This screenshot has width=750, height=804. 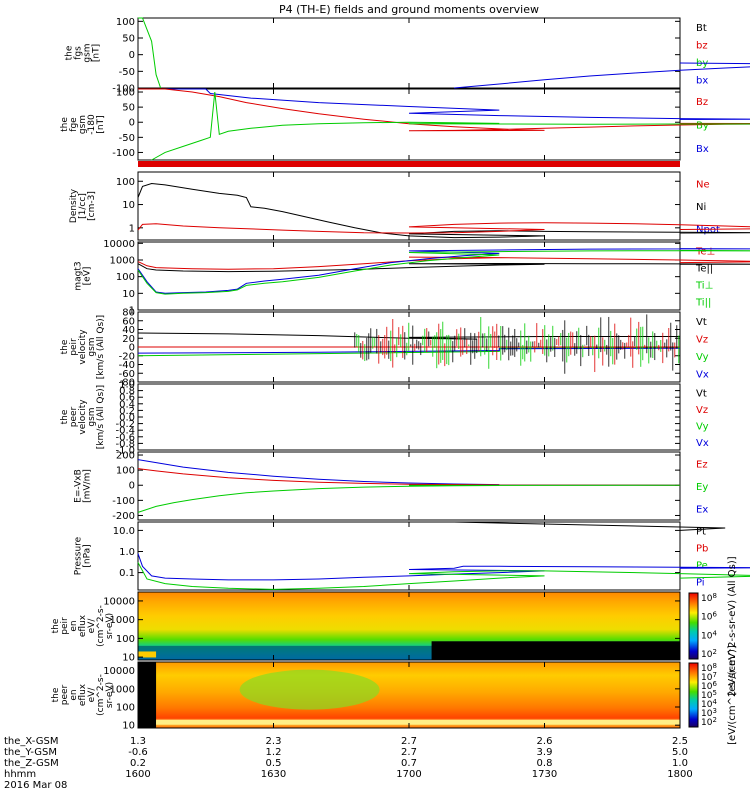 I want to click on panel-peer-velocity-ytick-label: 0.8, so click(x=127, y=391).